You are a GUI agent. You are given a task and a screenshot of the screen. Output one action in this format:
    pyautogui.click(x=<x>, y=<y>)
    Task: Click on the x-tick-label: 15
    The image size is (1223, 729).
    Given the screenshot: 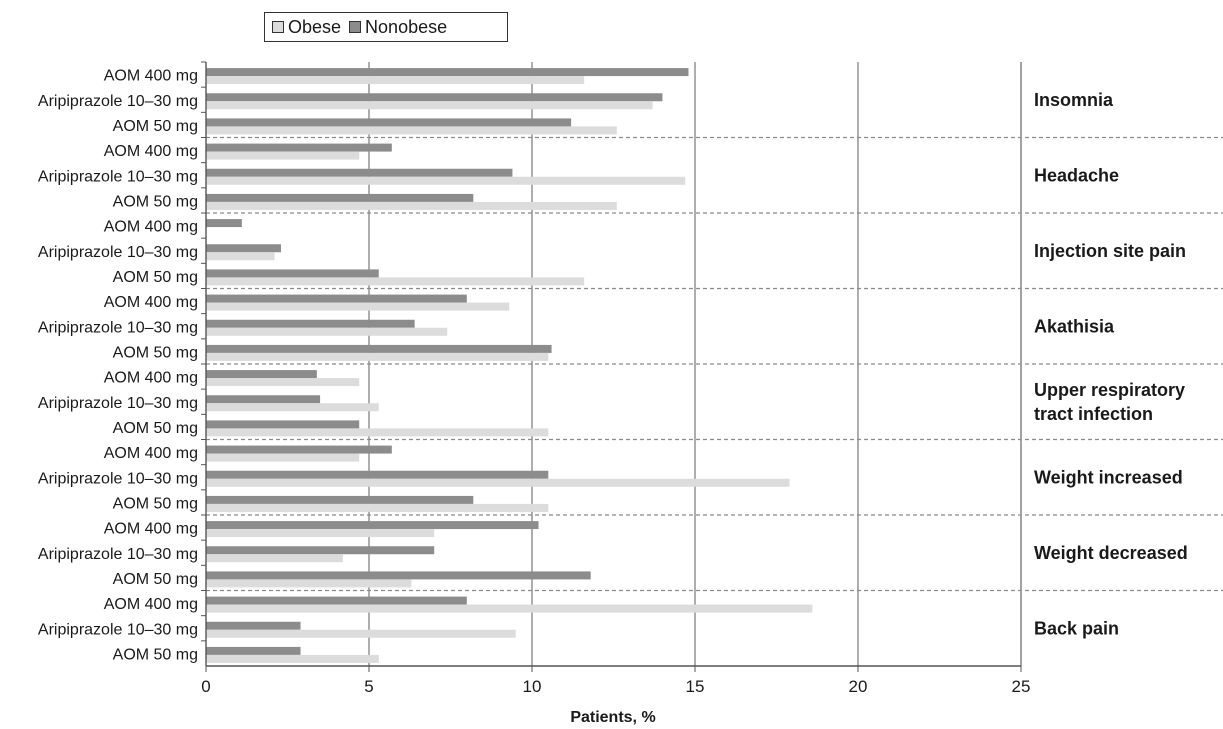 What is the action you would take?
    pyautogui.click(x=695, y=686)
    